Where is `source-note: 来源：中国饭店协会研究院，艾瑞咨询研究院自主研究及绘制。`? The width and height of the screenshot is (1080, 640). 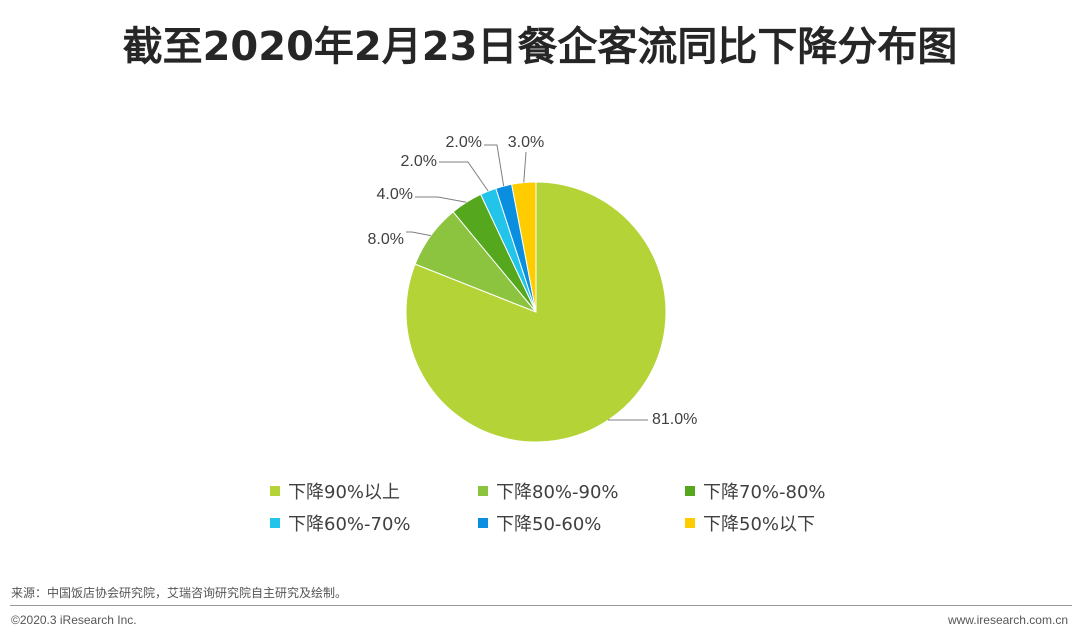
source-note: 来源：中国饭店协会研究院，艾瑞咨询研究院自主研究及绘制。 is located at coordinates (179, 593).